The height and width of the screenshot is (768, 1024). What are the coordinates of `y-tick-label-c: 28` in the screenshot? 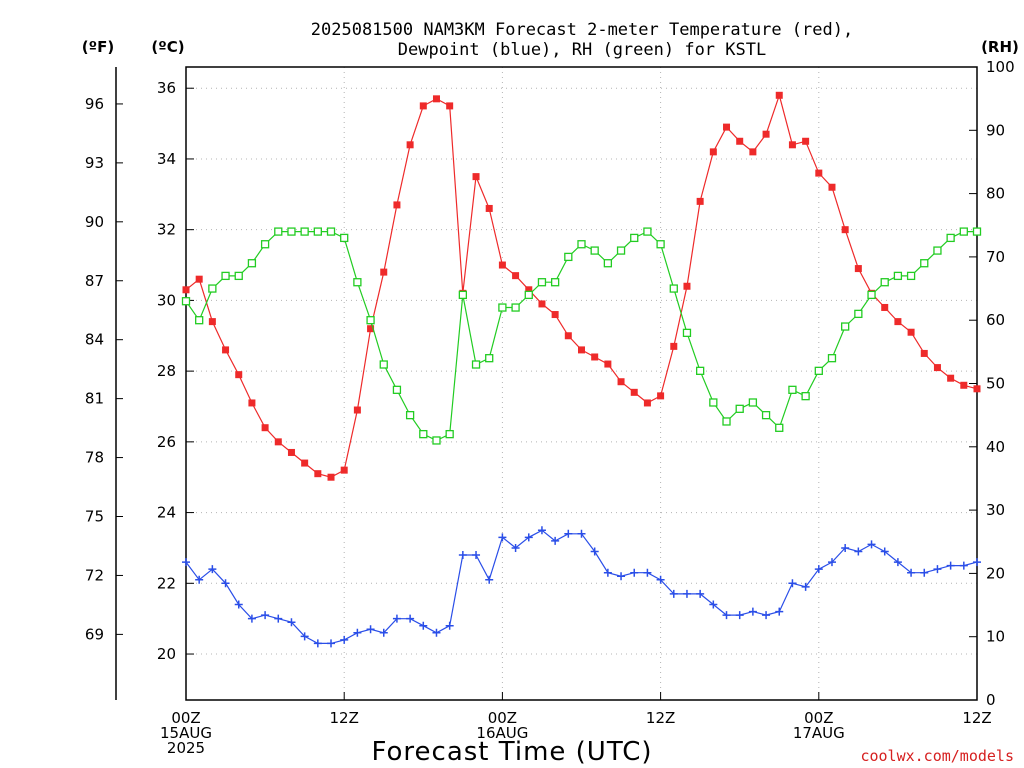 It's located at (166, 371).